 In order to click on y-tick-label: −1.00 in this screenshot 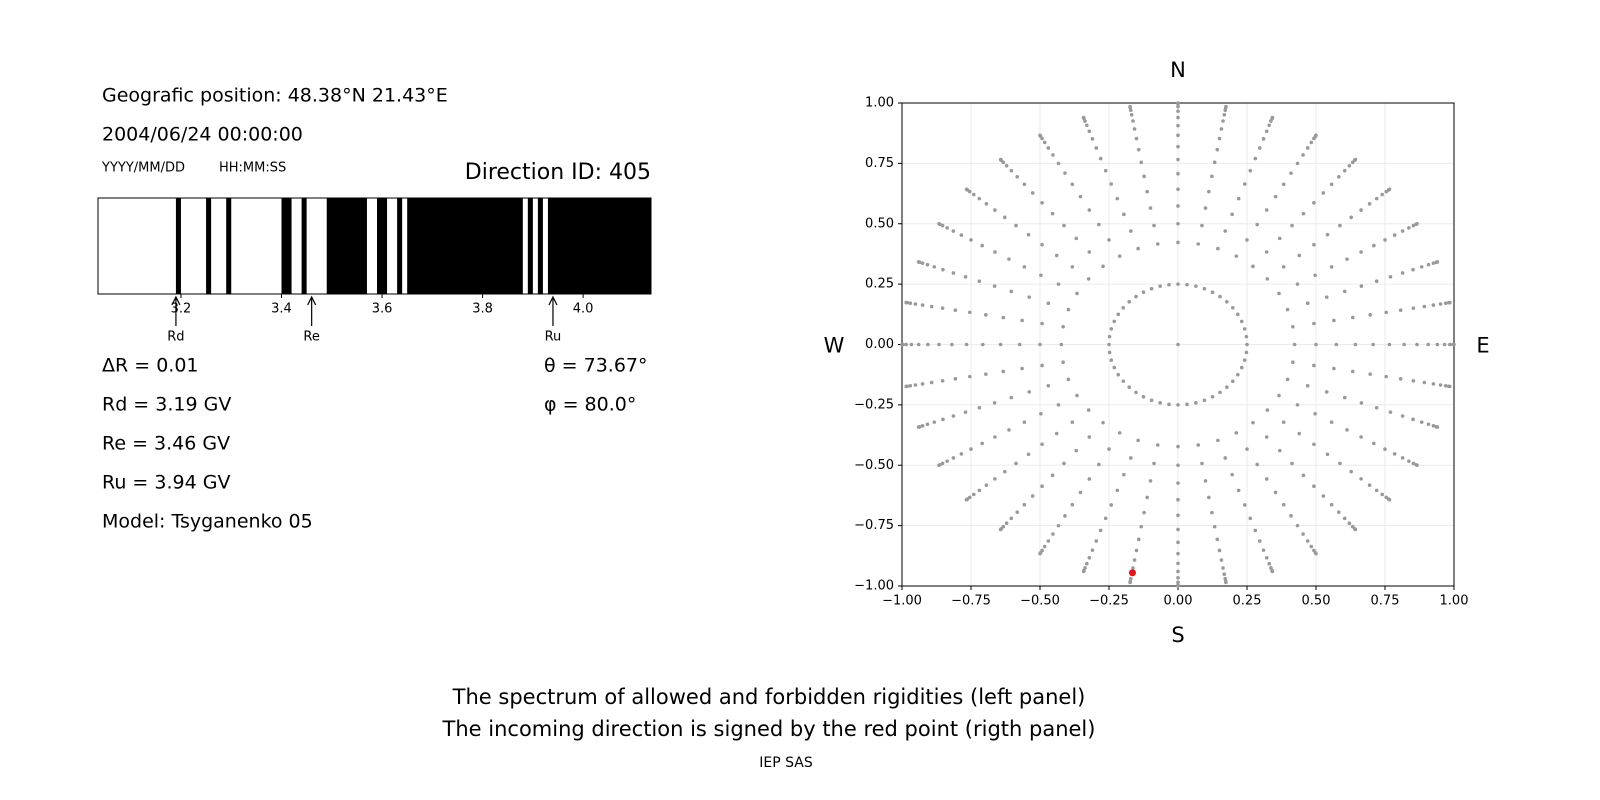, I will do `click(874, 586)`.